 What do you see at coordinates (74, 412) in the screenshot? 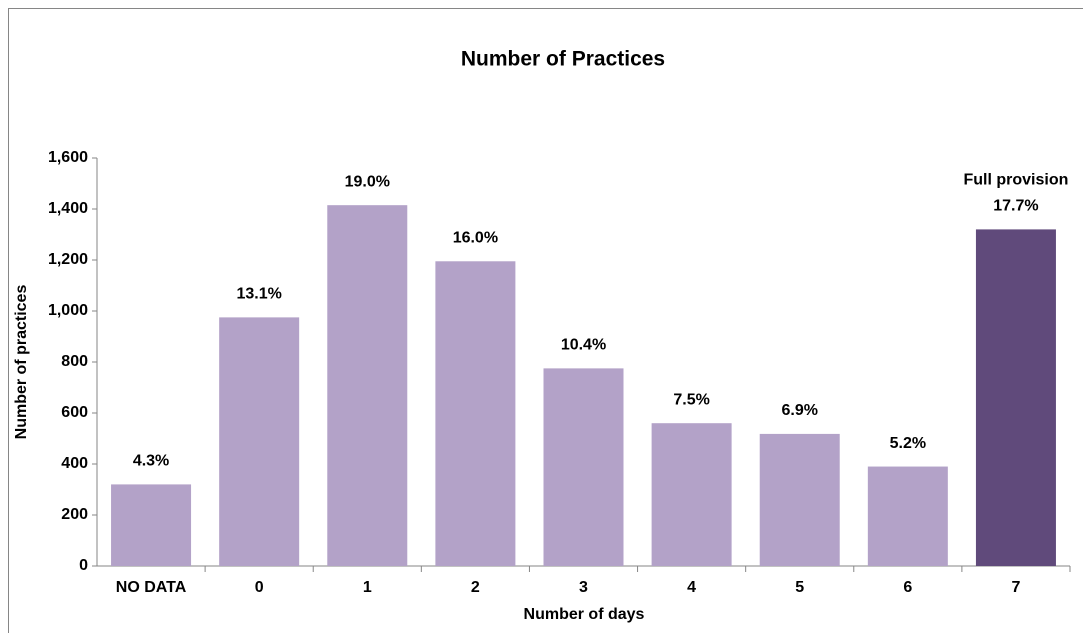
I see `y-tick-label: 600` at bounding box center [74, 412].